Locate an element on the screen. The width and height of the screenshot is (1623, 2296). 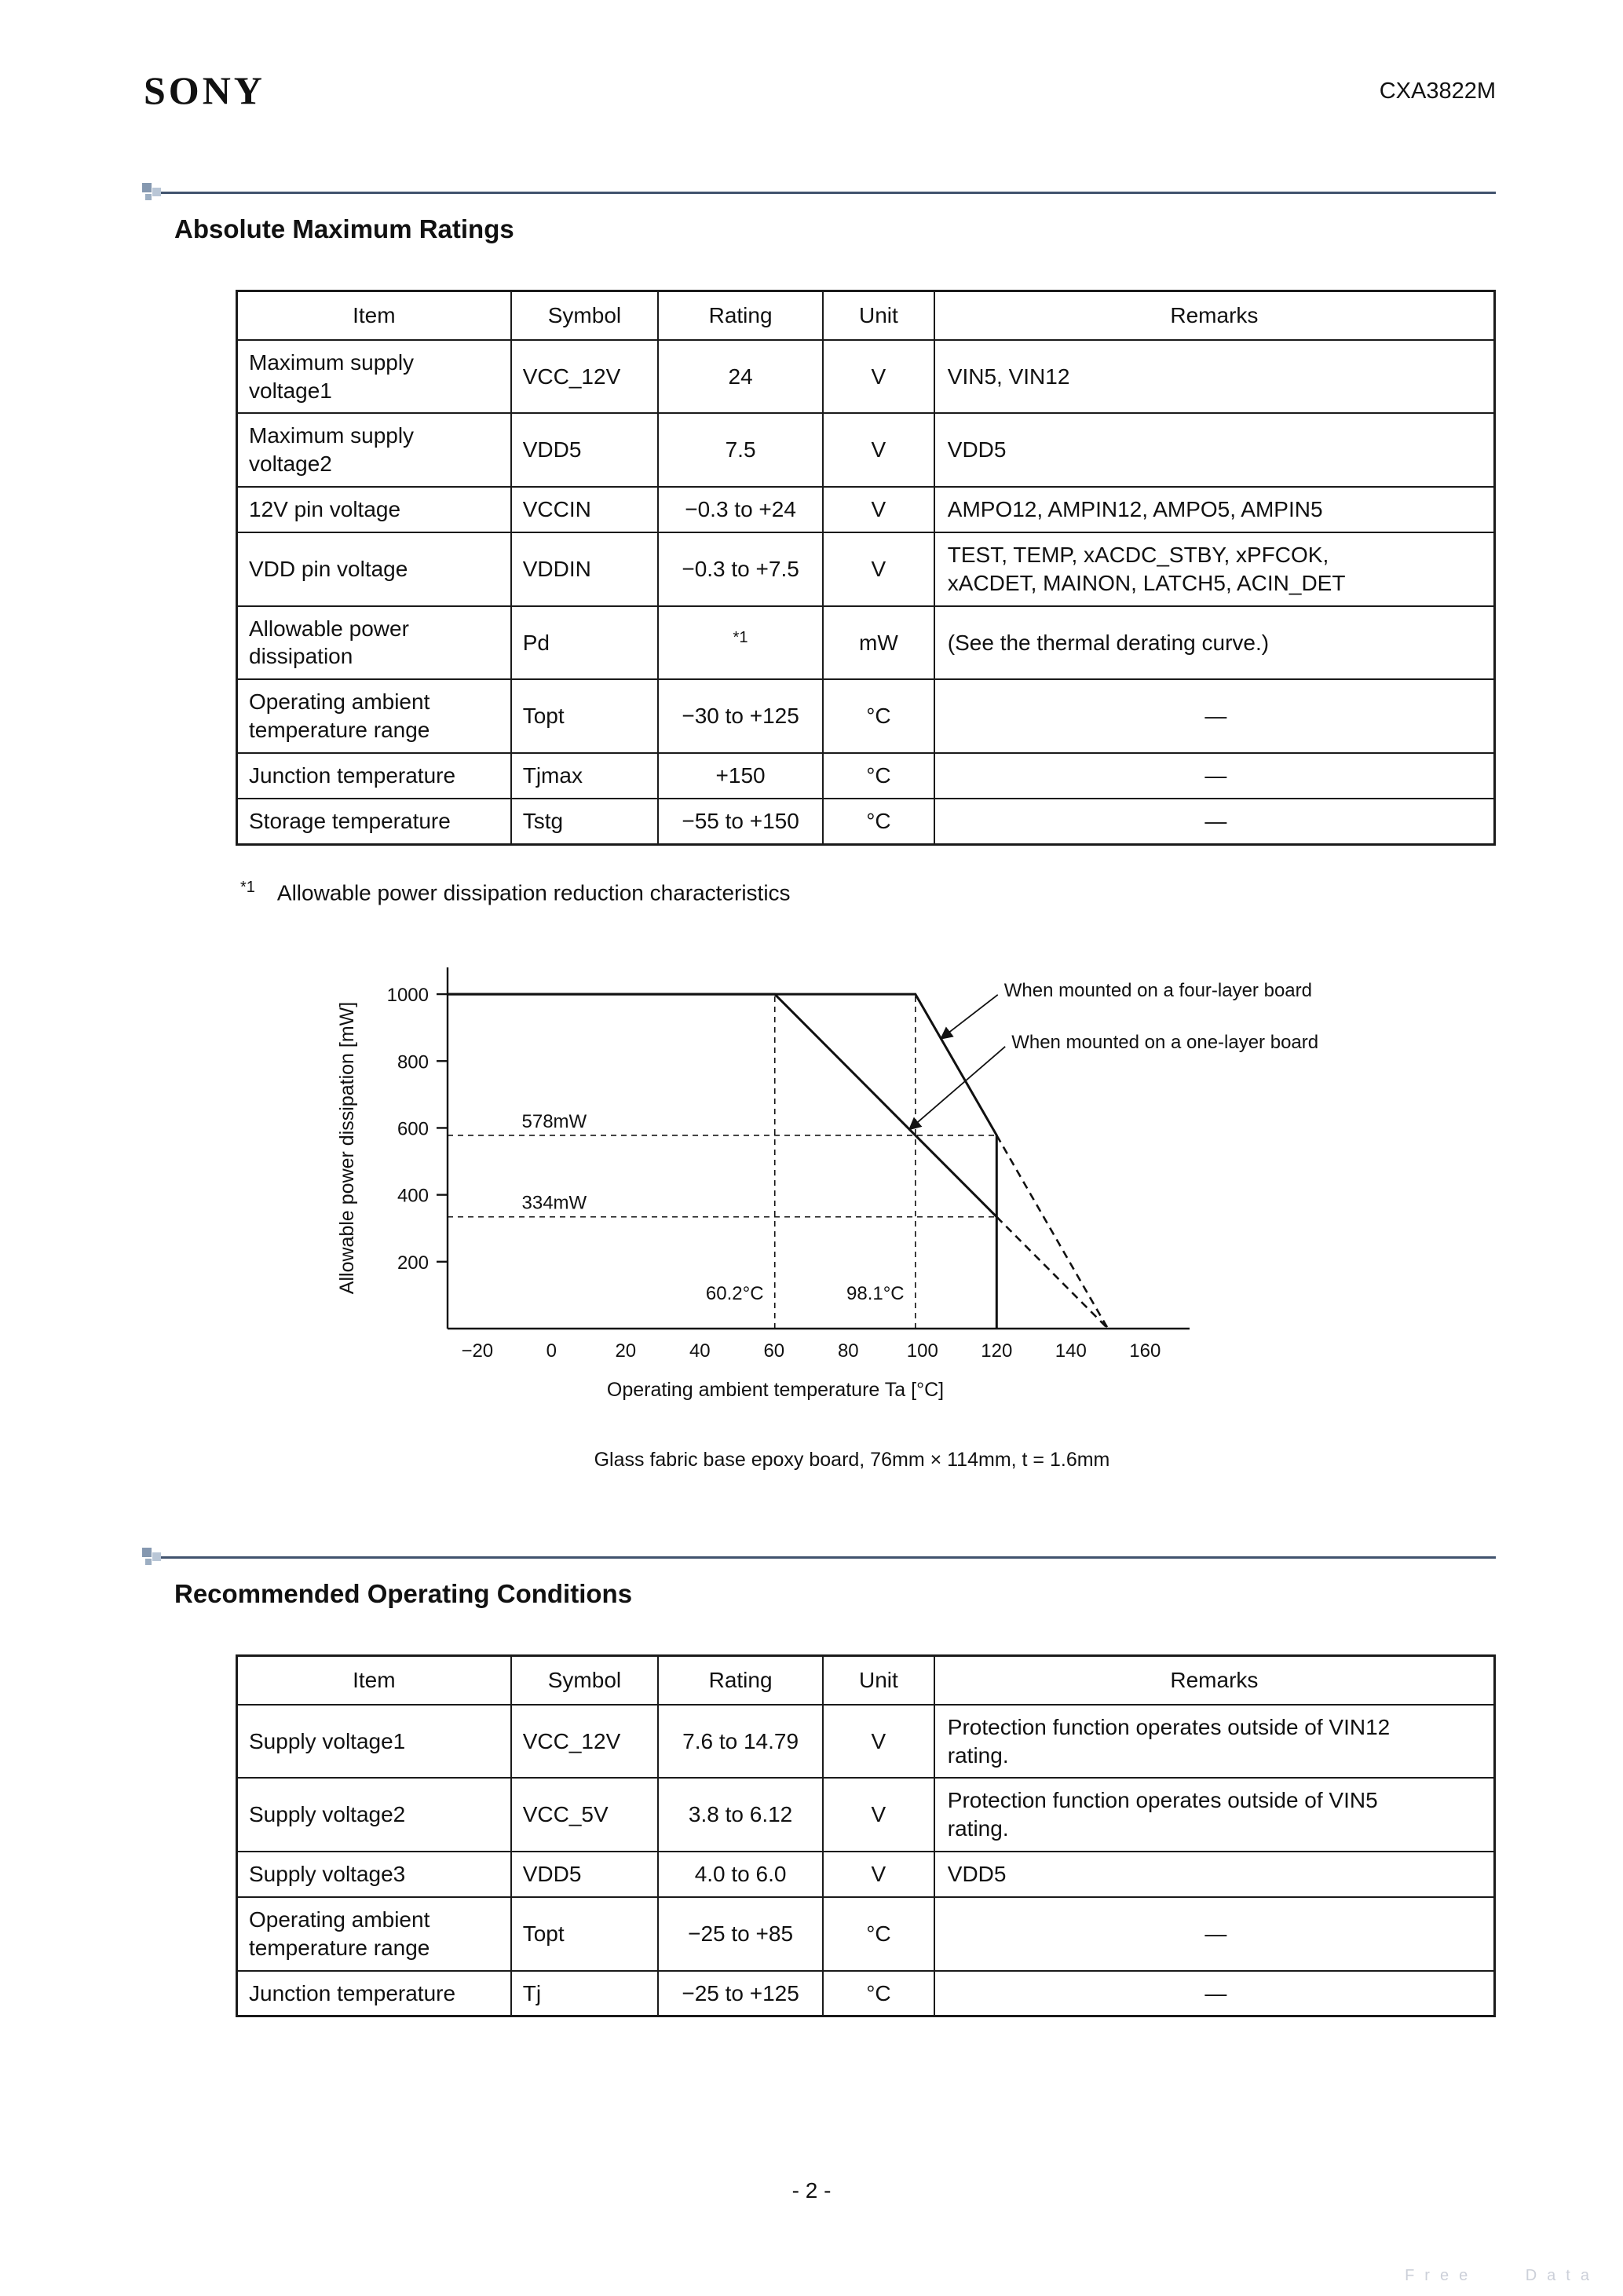
table-cell: *1 is located at coordinates (740, 643).